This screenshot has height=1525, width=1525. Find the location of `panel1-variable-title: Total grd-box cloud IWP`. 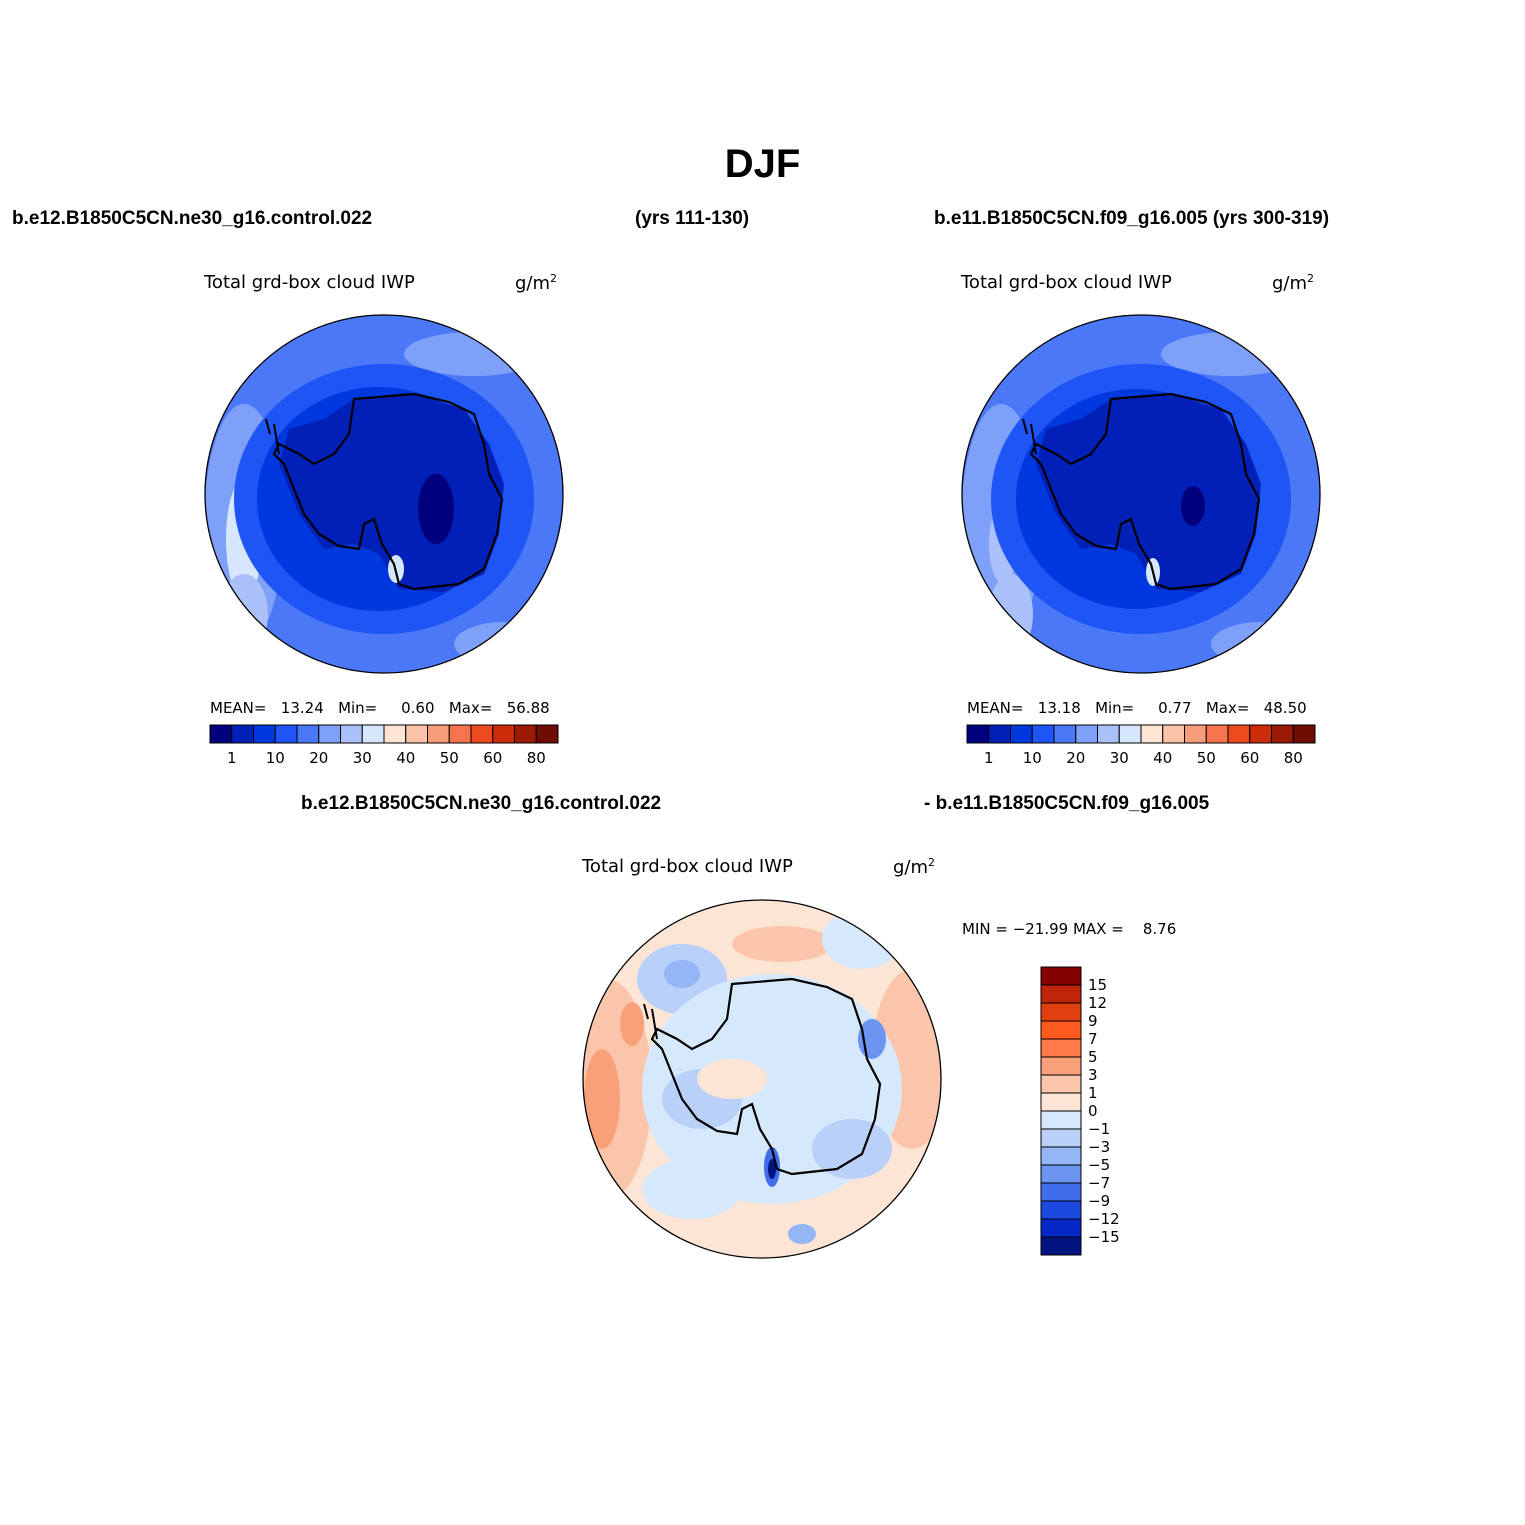

panel1-variable-title: Total grd-box cloud IWP is located at coordinates (309, 282).